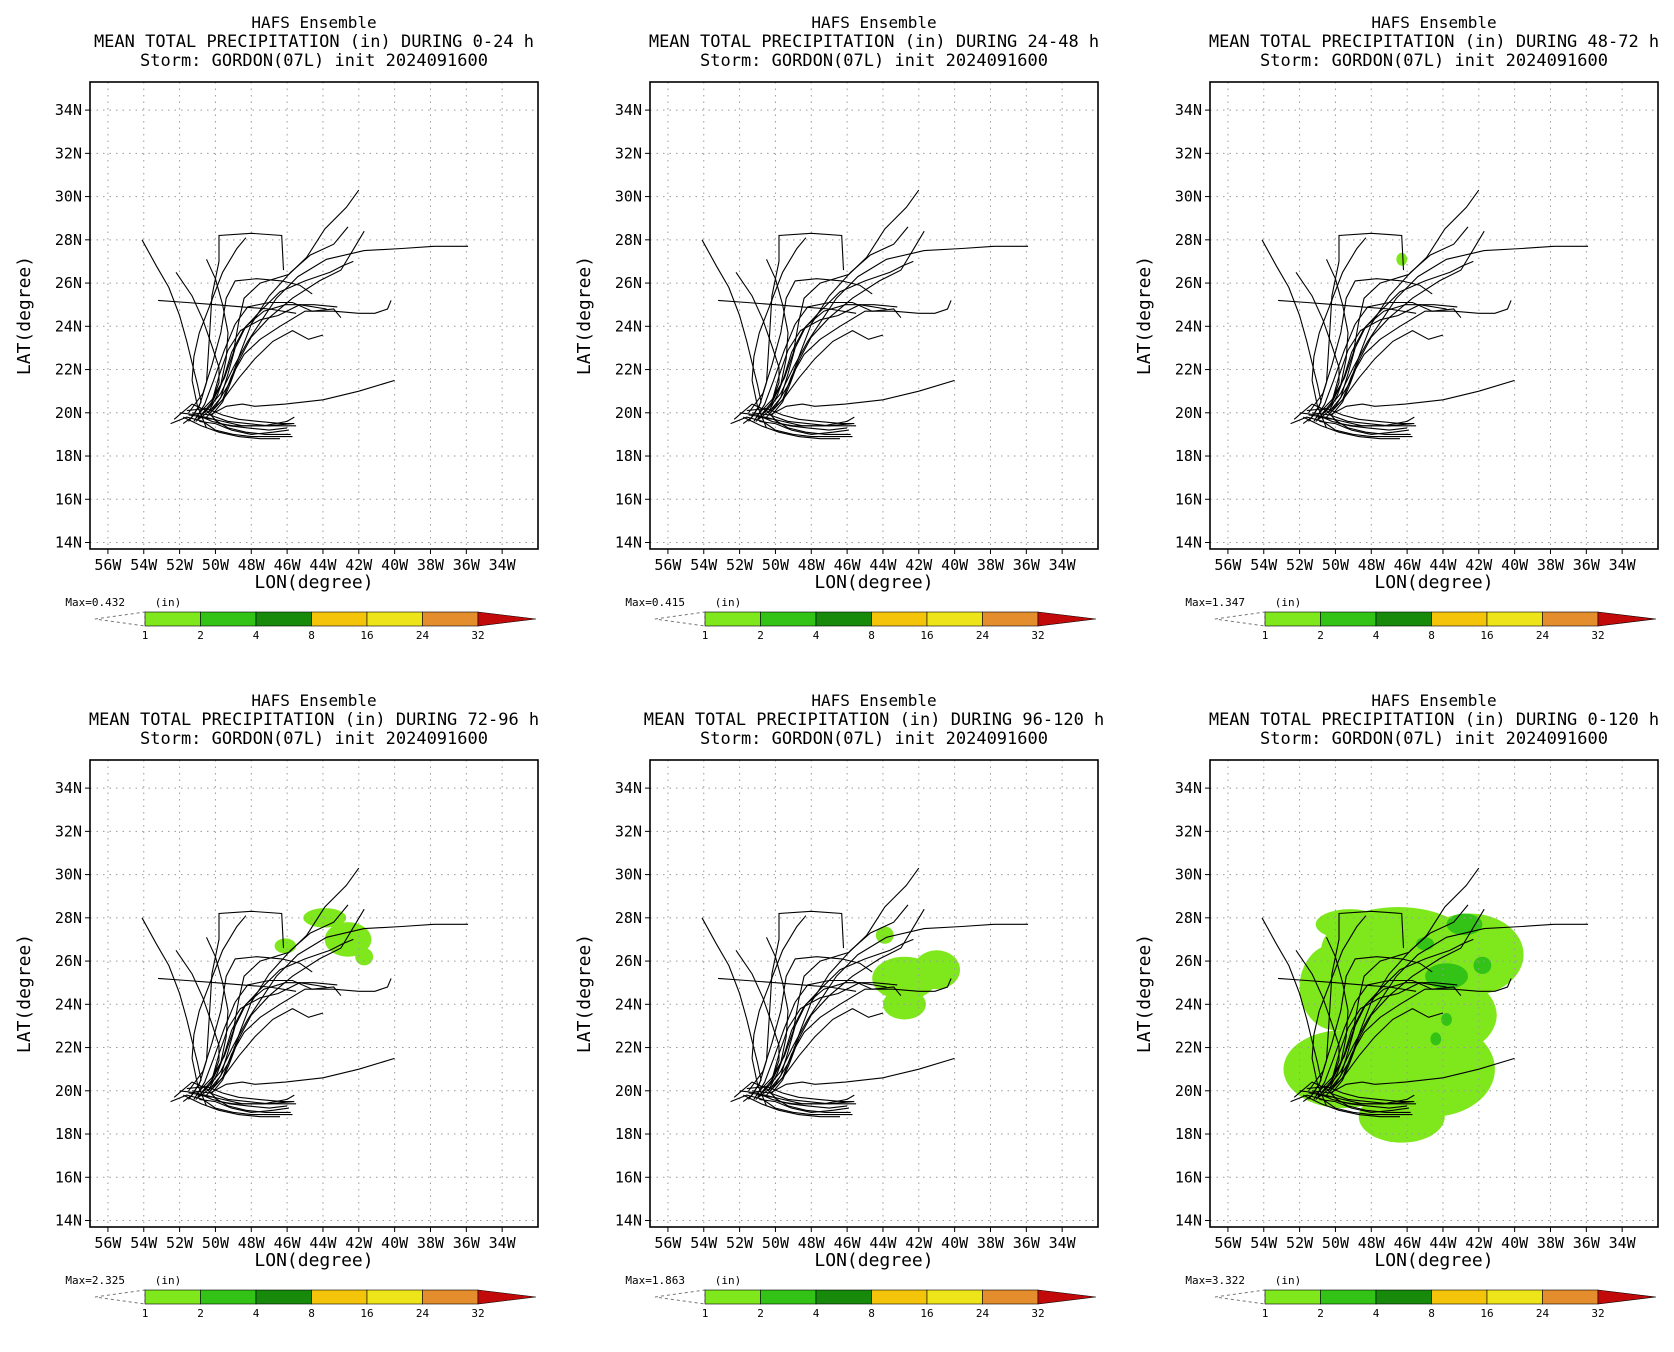 The width and height of the screenshot is (1674, 1352). What do you see at coordinates (288, 565) in the screenshot?
I see `x-tick-label: 46W` at bounding box center [288, 565].